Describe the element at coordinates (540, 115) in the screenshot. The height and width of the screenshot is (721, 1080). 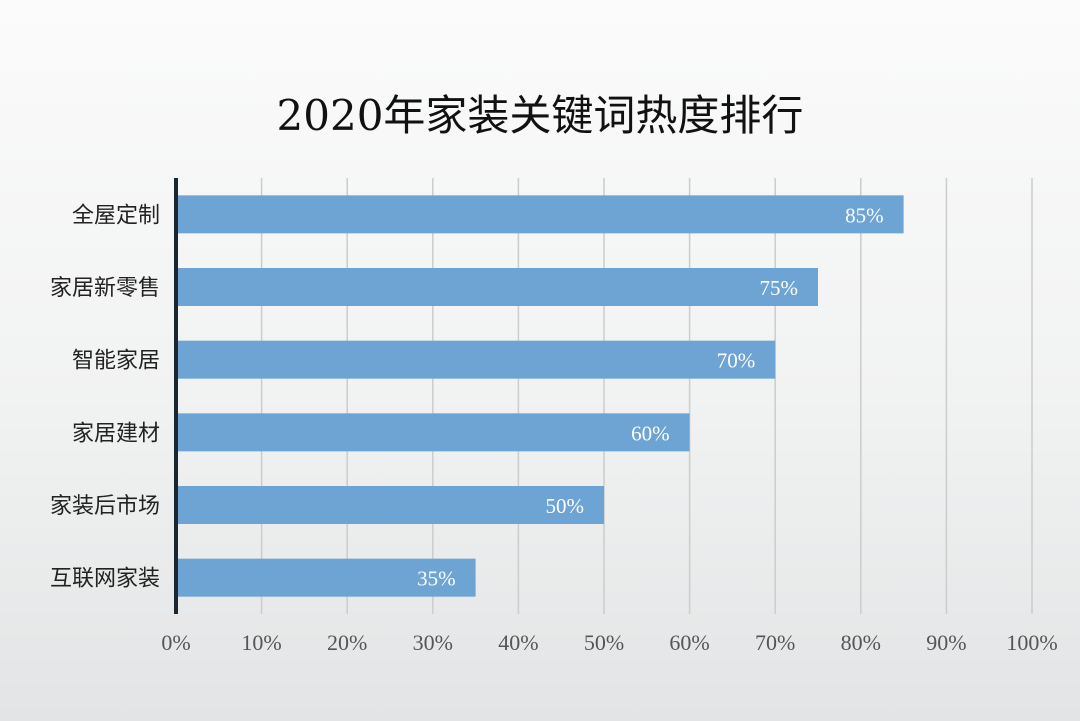
I see `chart-title: 2020年家装关键词热度排行` at that location.